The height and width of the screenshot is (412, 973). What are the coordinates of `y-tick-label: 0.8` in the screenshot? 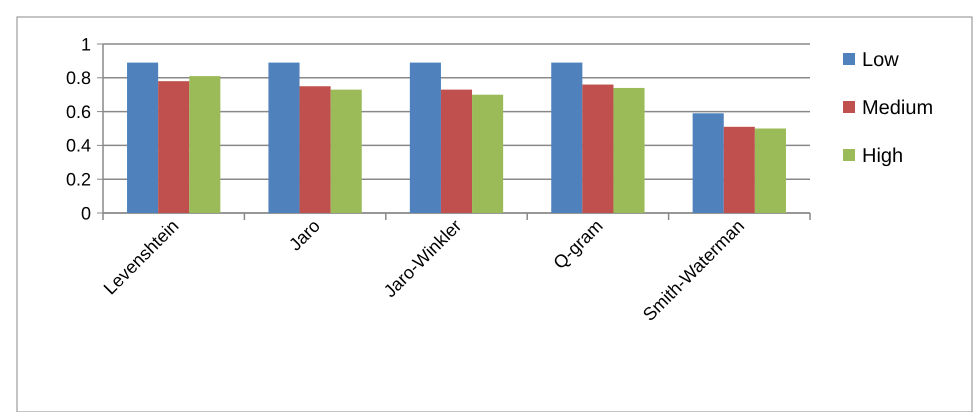 It's located at (78, 78).